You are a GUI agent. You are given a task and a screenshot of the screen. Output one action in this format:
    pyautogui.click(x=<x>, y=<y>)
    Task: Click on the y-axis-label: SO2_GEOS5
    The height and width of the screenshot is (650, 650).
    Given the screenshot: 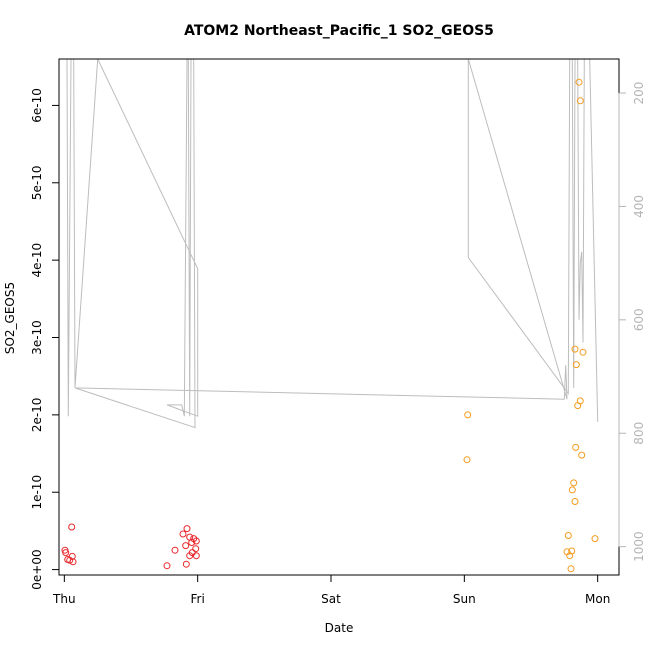 What is the action you would take?
    pyautogui.click(x=10, y=318)
    